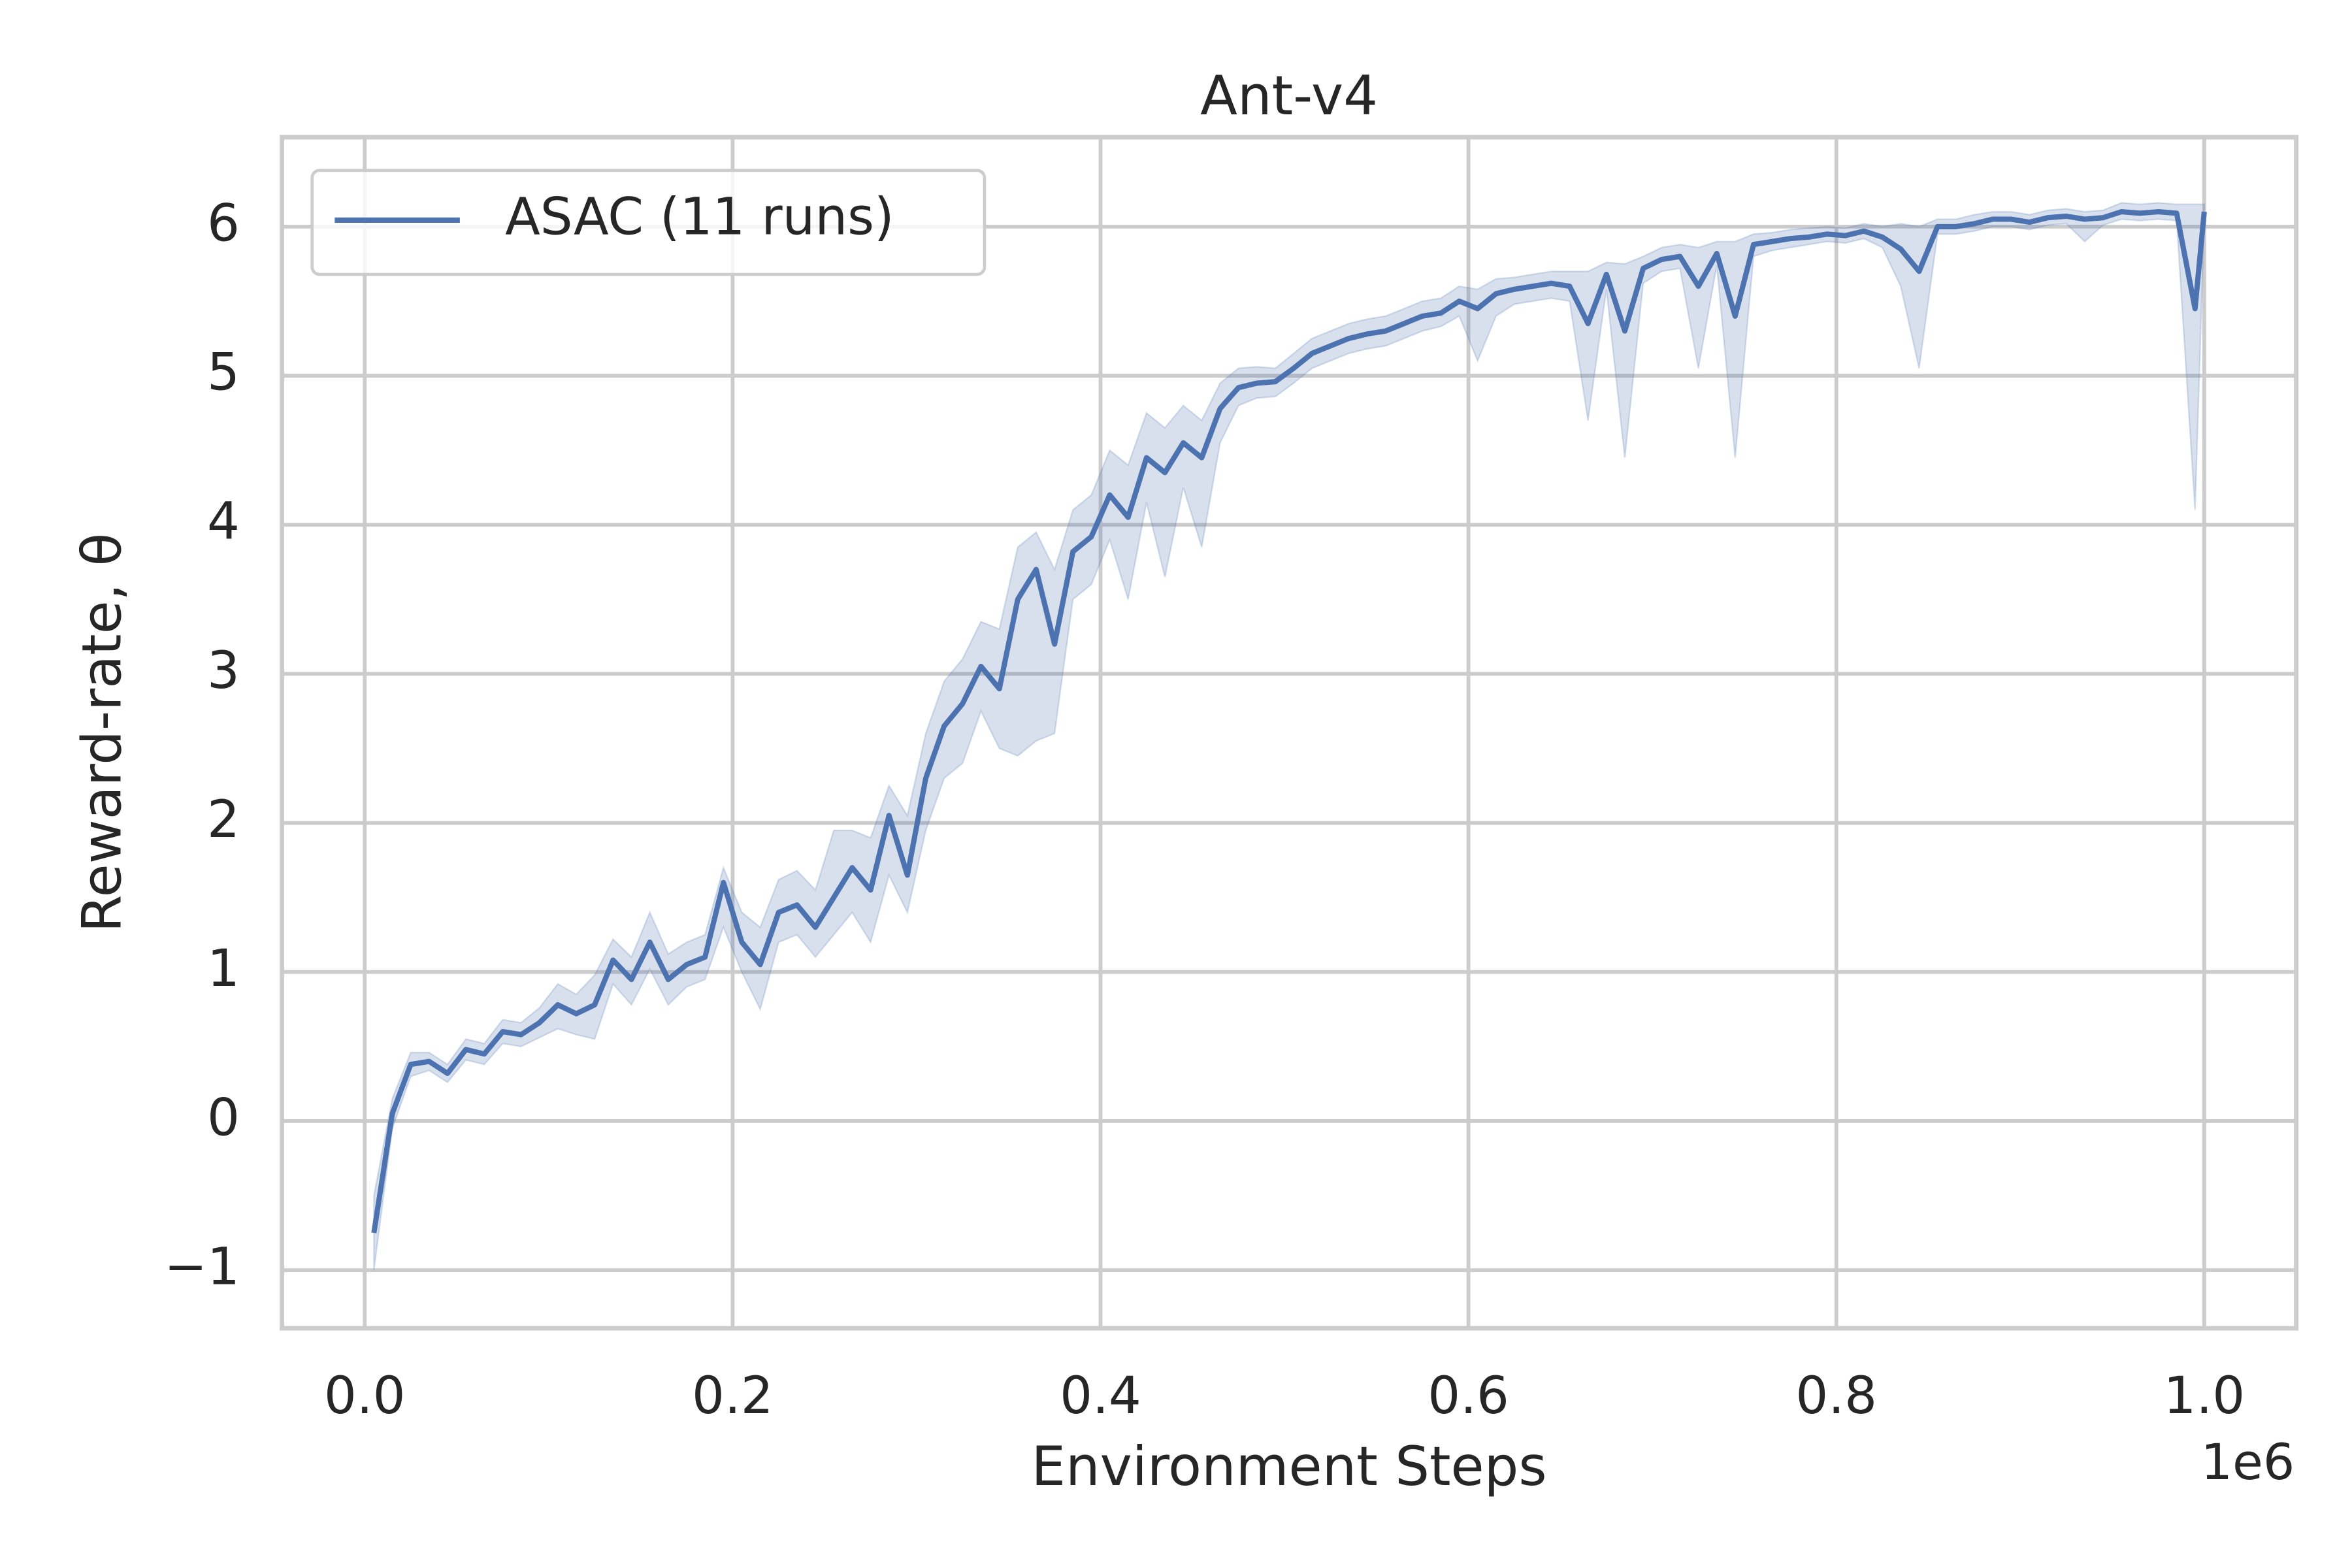 This screenshot has width=2352, height=1568. I want to click on x-tick-label: 0.2, so click(733, 1395).